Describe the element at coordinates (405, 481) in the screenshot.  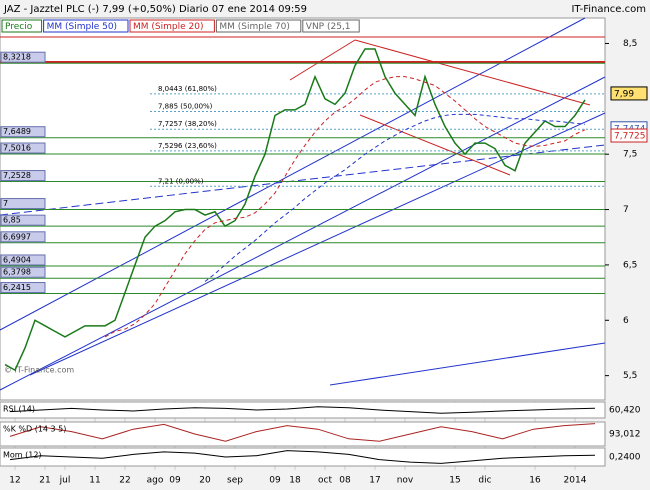
I see `x-tick-label: nov` at that location.